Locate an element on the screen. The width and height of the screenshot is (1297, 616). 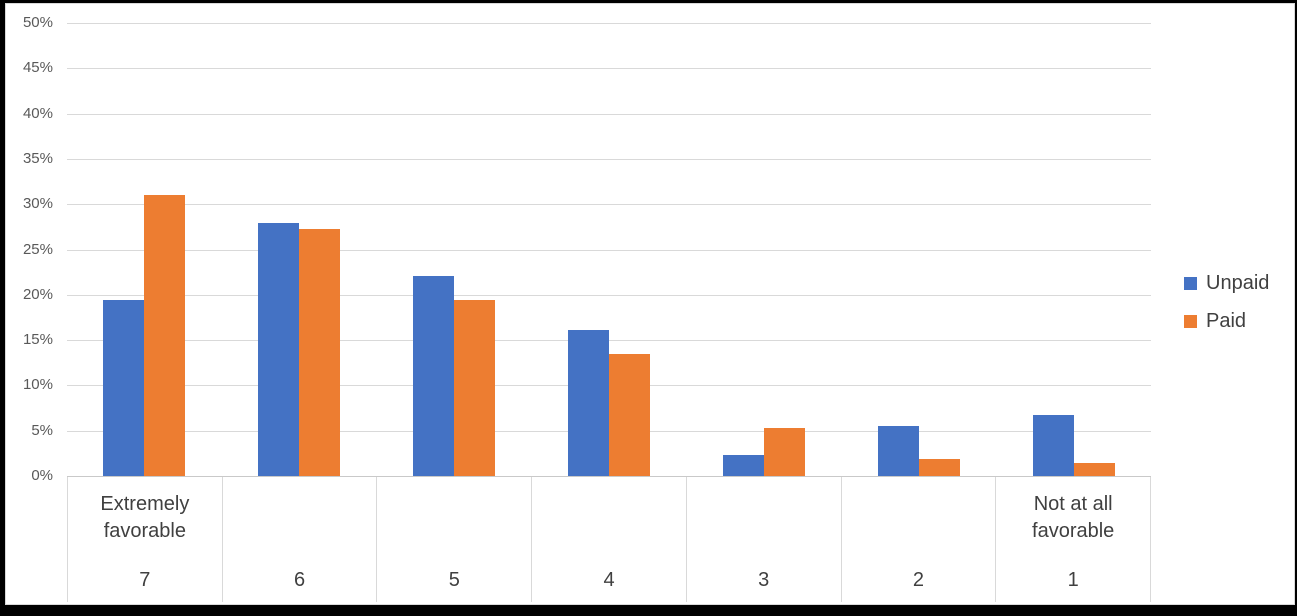
category-4: 4 is located at coordinates (609, 539).